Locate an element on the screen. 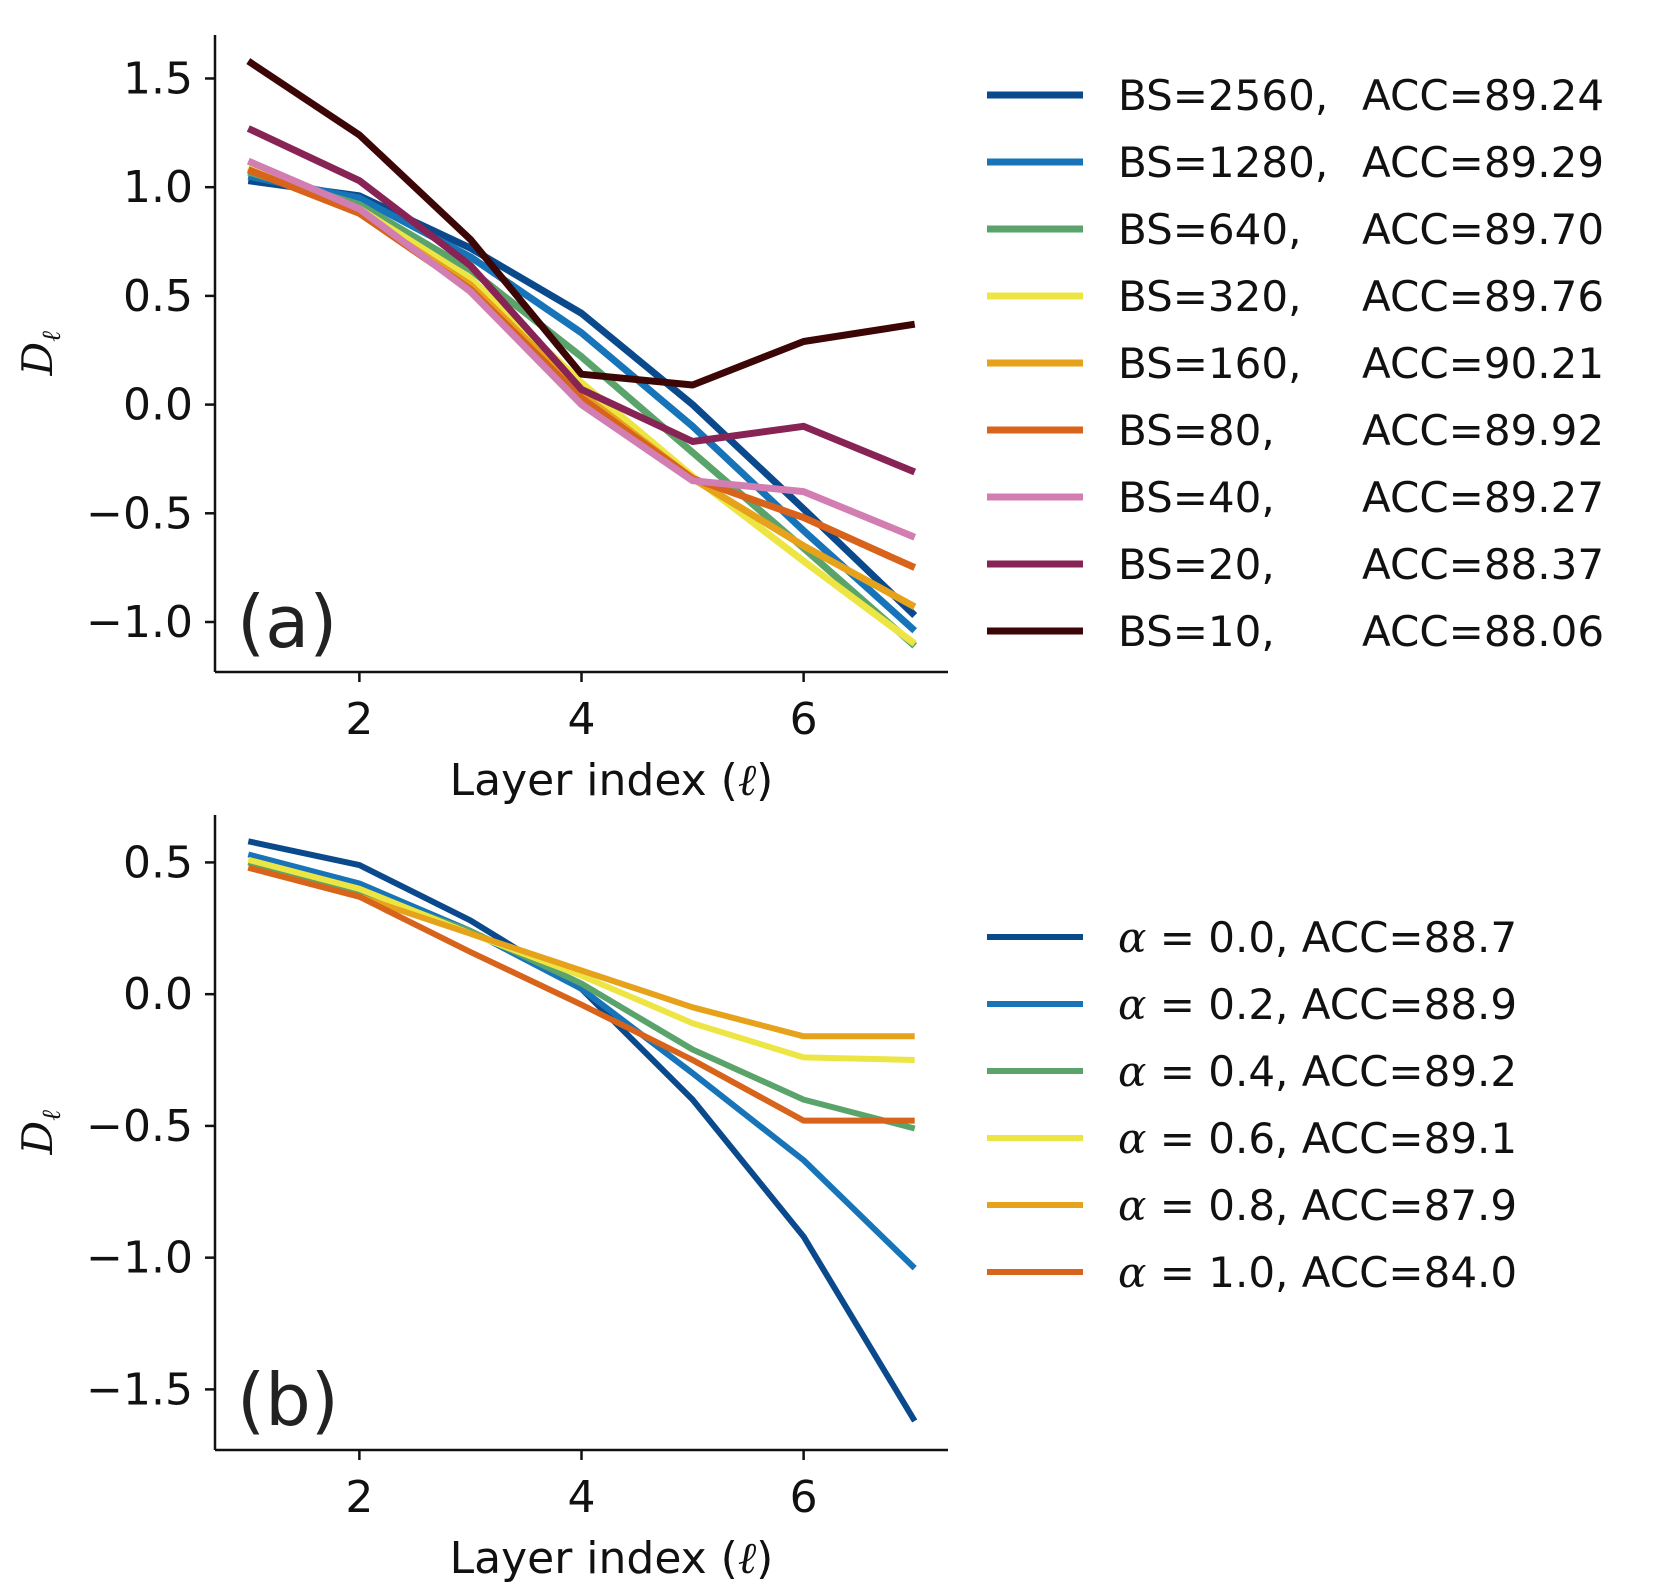 The width and height of the screenshot is (1663, 1583). y-tick-label: 1.5 is located at coordinates (158, 78).